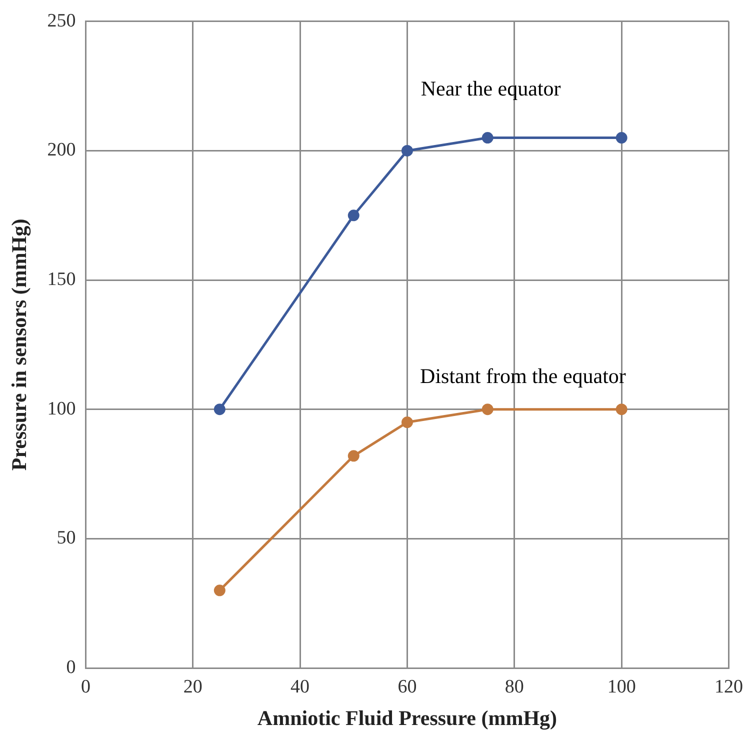  What do you see at coordinates (728, 687) in the screenshot?
I see `x-tick-label: 120` at bounding box center [728, 687].